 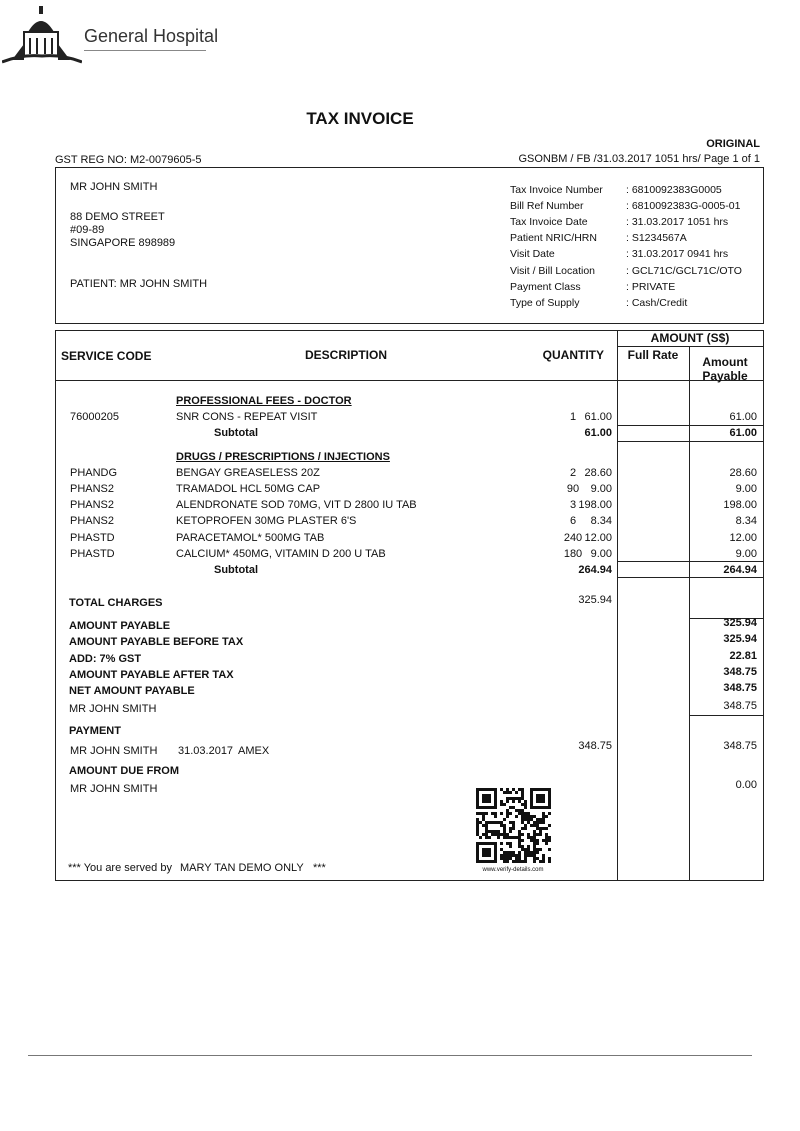 I want to click on copy-label: ORIGINAL, so click(x=733, y=144).